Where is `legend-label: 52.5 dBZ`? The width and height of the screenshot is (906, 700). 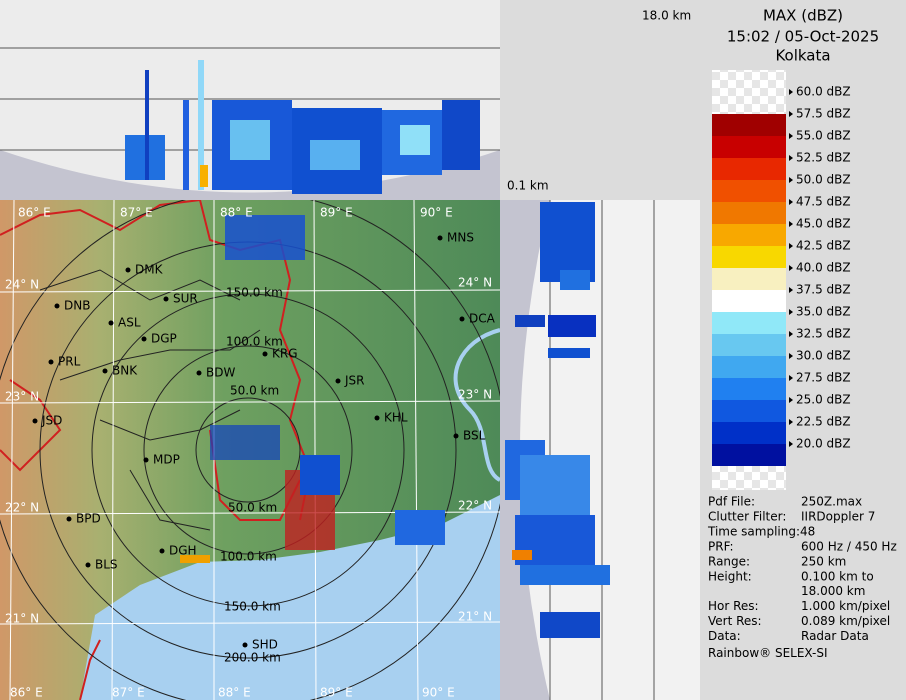
legend-label: 52.5 dBZ is located at coordinates (823, 158).